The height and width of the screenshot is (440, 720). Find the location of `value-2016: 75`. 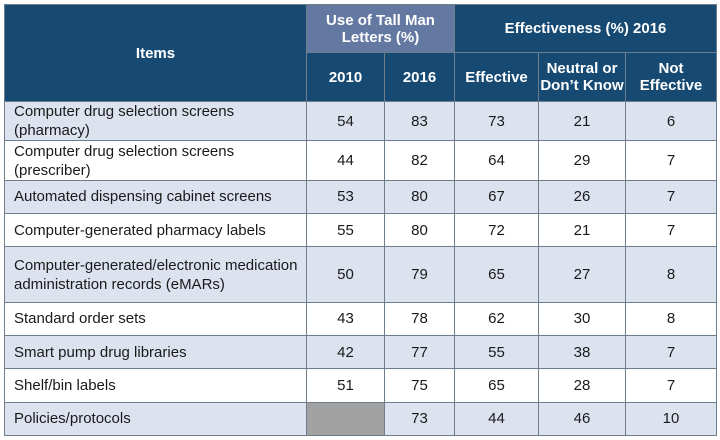

value-2016: 75 is located at coordinates (419, 385).